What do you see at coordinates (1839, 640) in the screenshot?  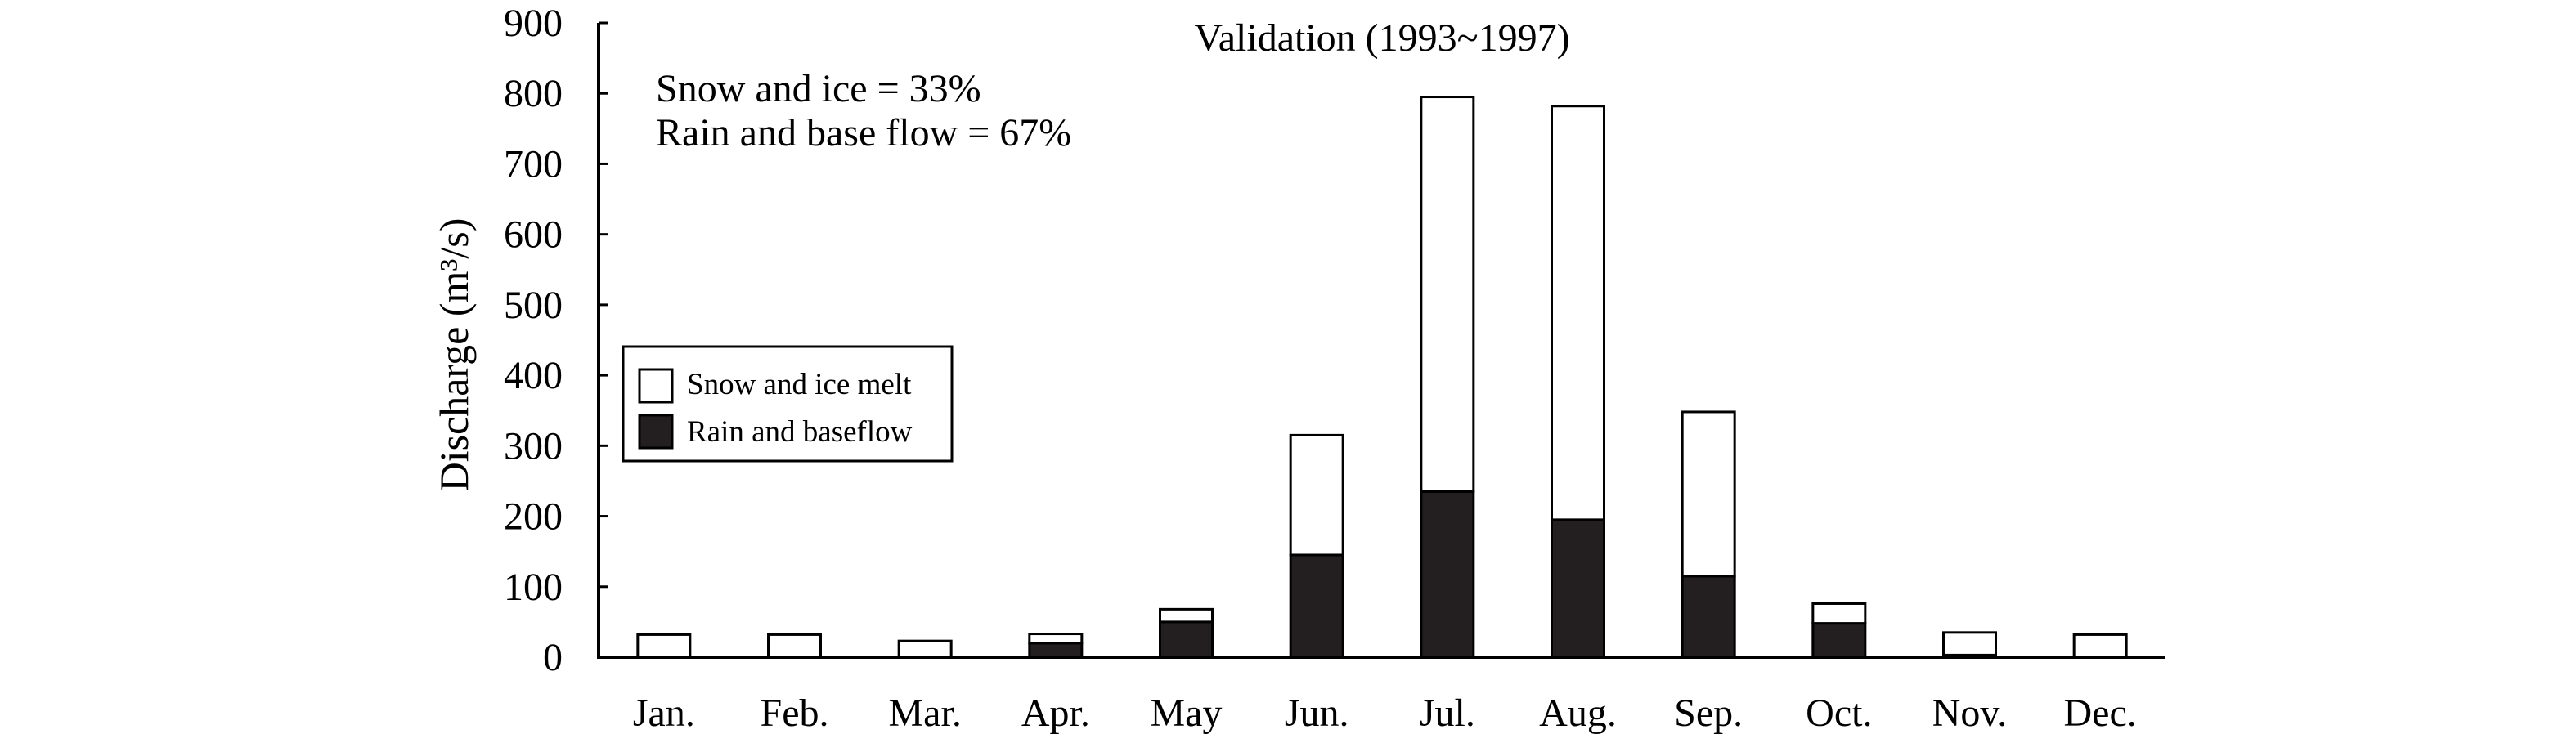 I see `bar-rain-baseflow-oct` at bounding box center [1839, 640].